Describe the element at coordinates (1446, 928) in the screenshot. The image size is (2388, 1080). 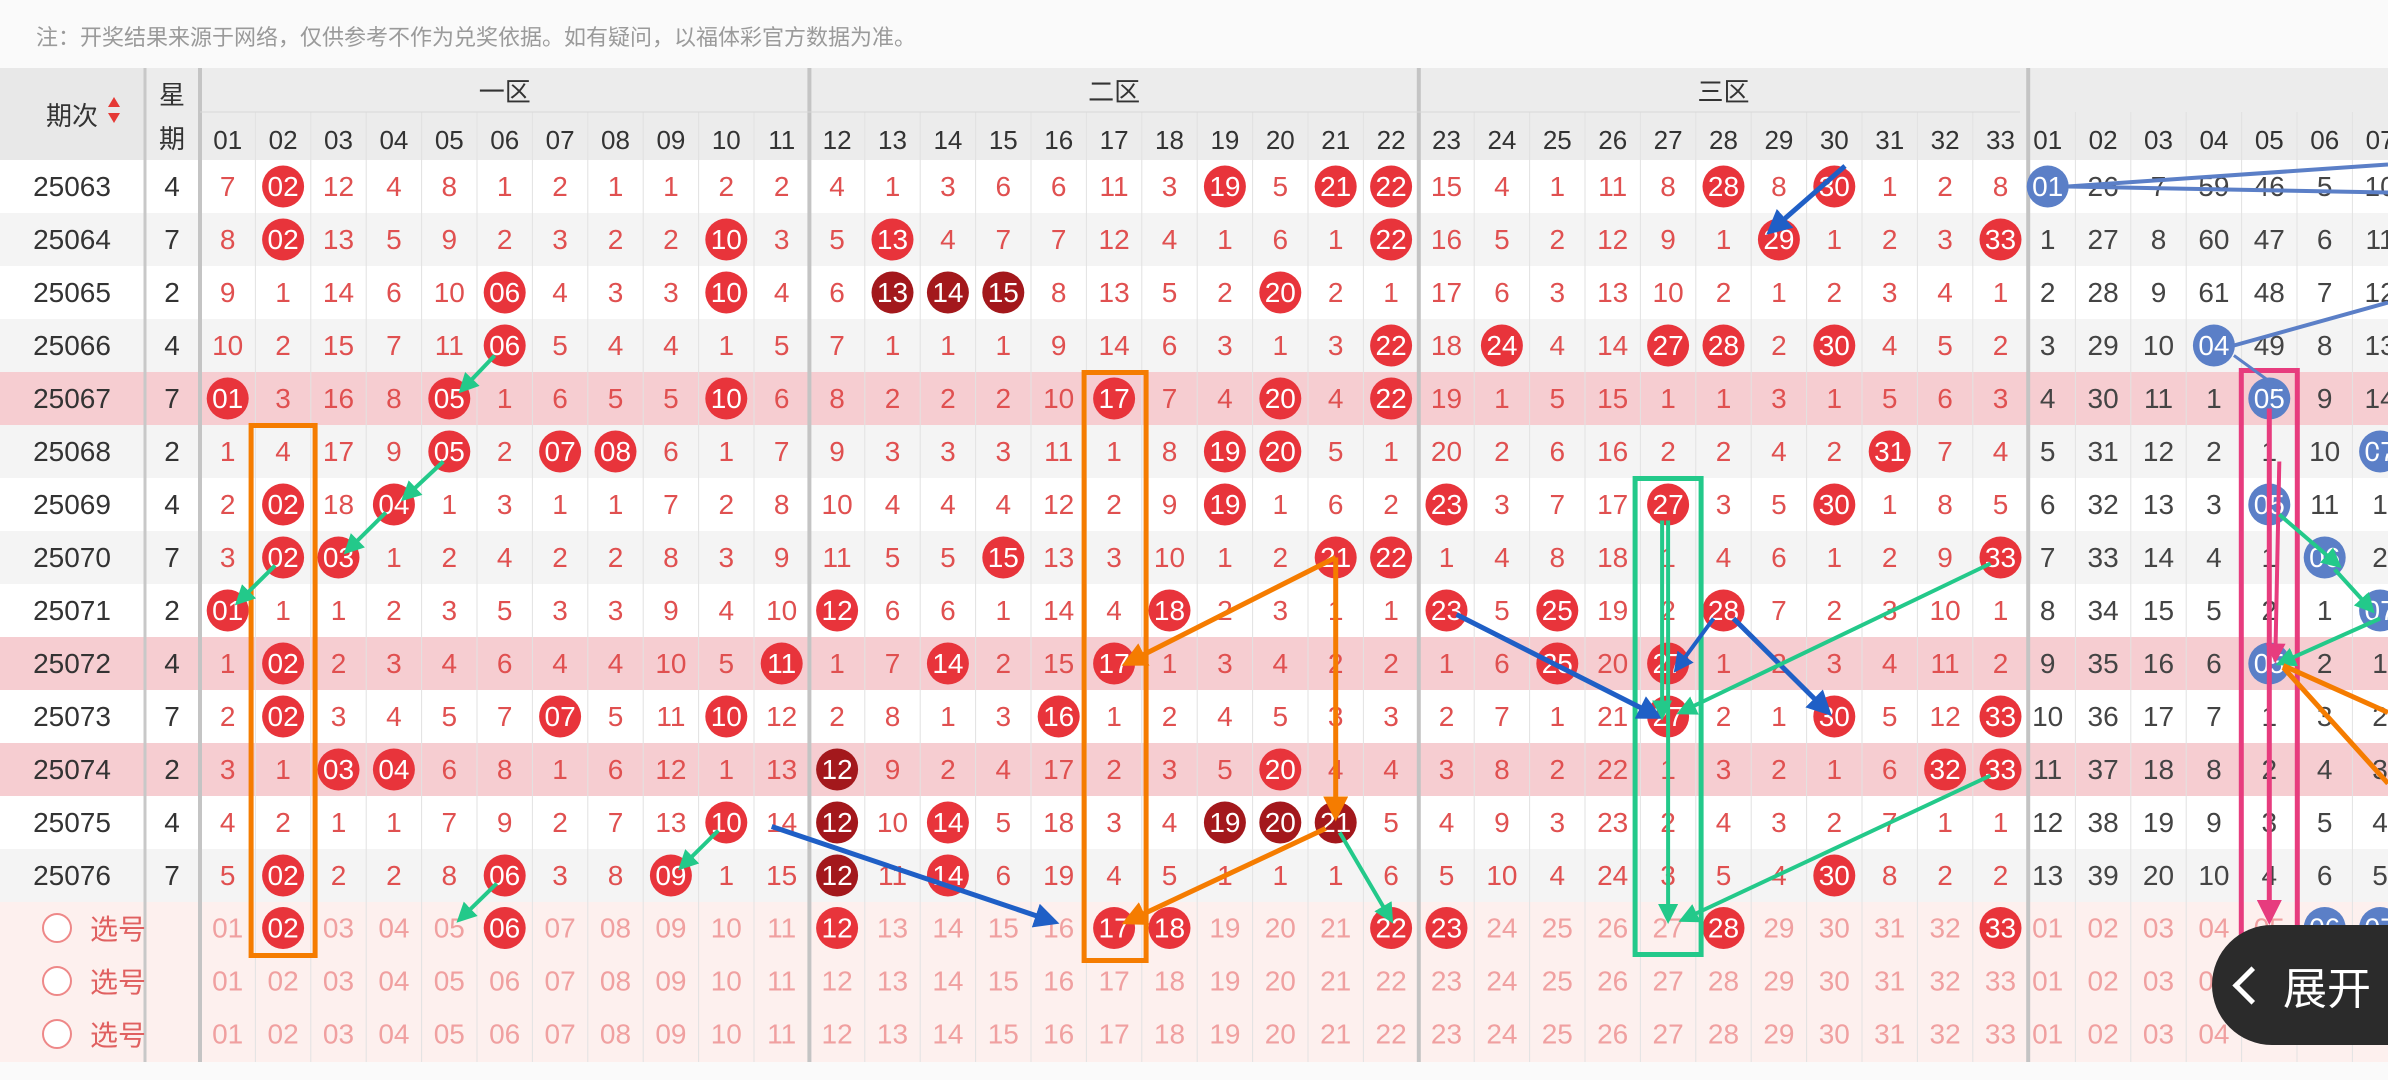
I see `selected-red-ball` at that location.